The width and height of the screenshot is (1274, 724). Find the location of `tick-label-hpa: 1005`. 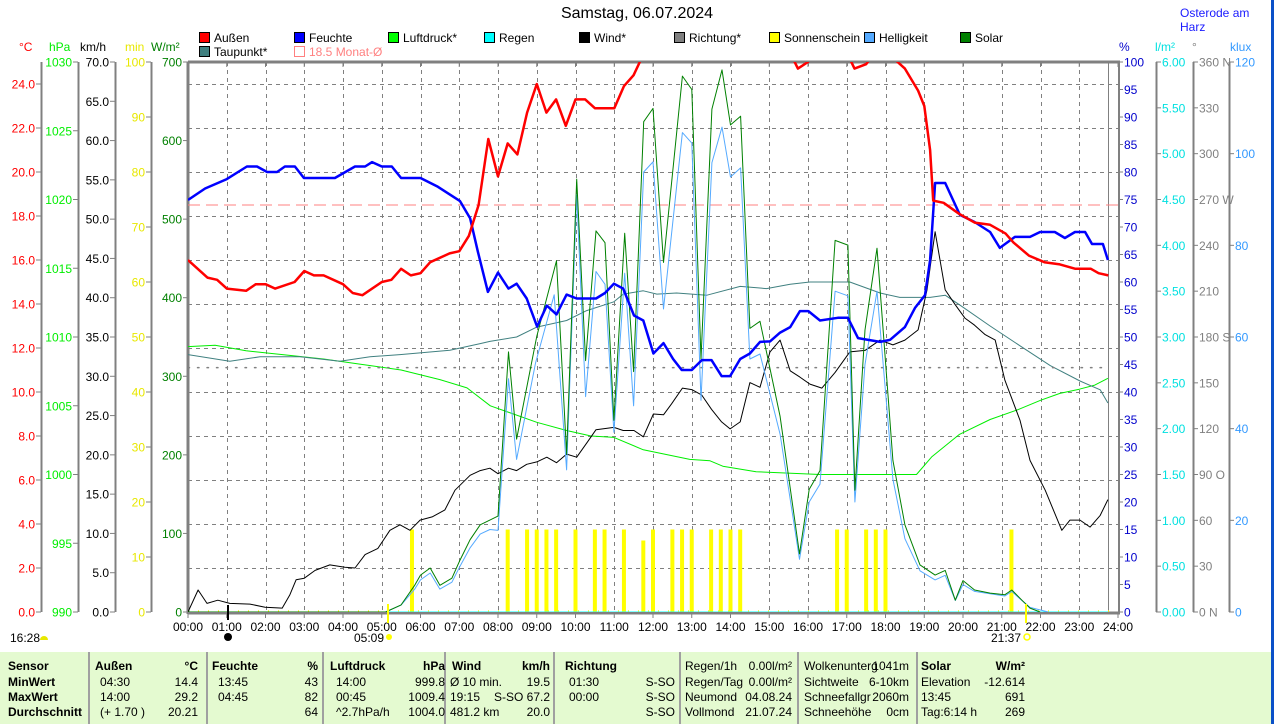

tick-label-hpa: 1005 is located at coordinates (58, 406).